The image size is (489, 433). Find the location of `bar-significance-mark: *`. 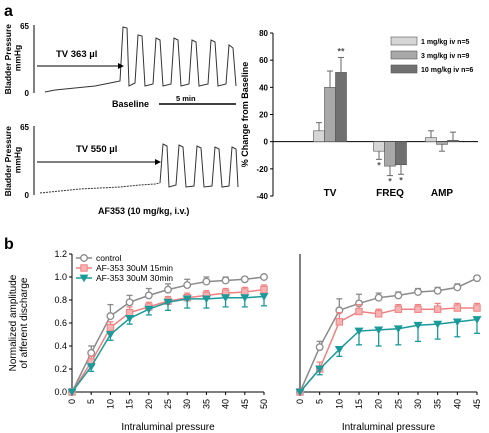

bar-significance-mark: * is located at coordinates (390, 182).